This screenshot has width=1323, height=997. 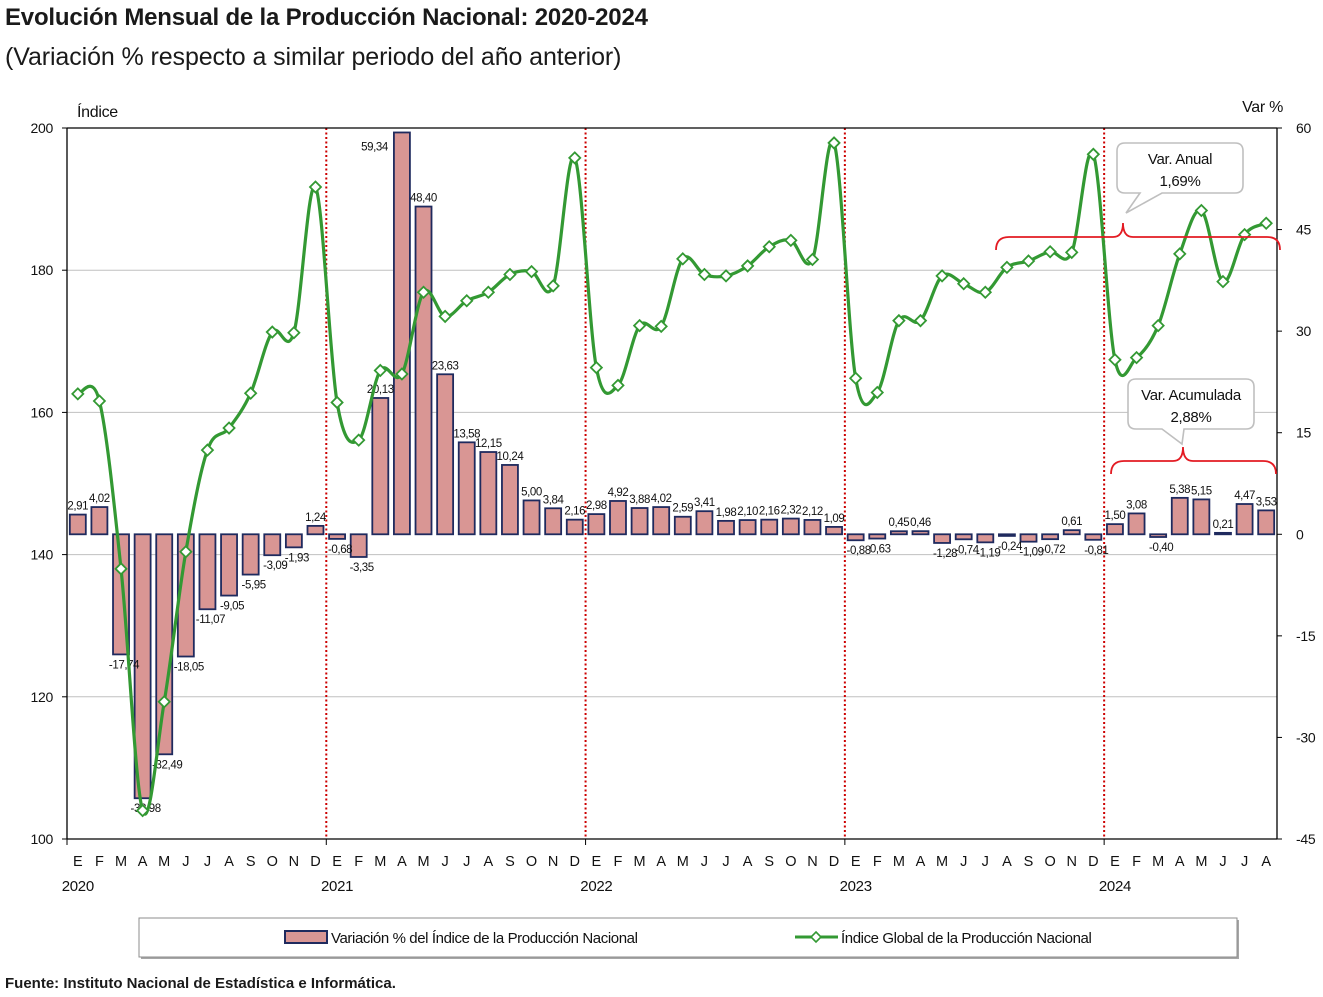 I want to click on annual-variation-brace, so click(x=1138, y=236).